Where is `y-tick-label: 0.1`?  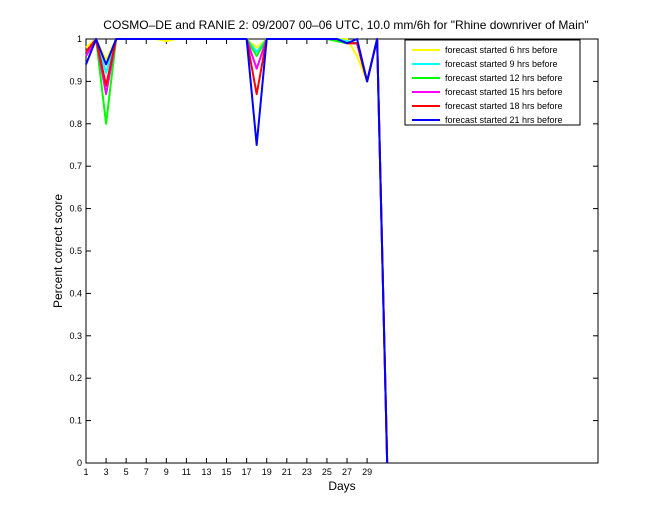 y-tick-label: 0.1 is located at coordinates (75, 421).